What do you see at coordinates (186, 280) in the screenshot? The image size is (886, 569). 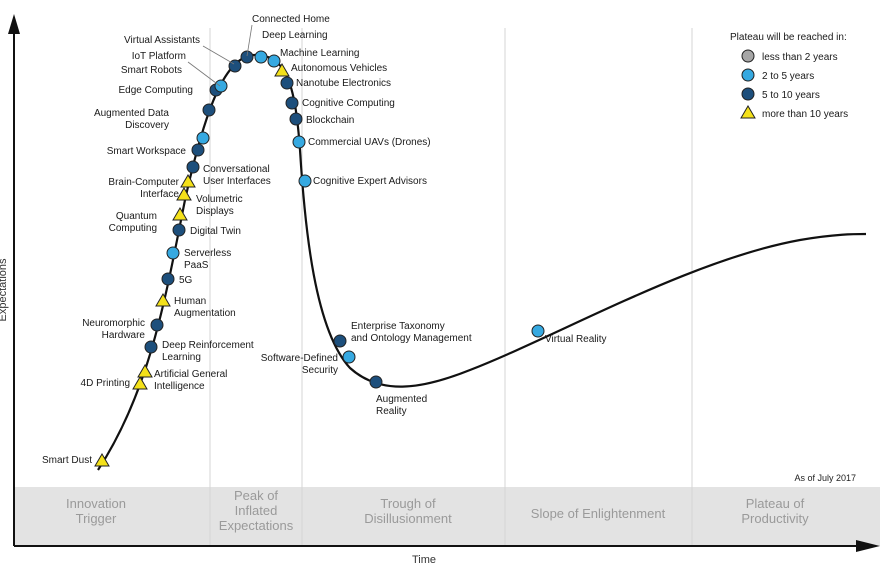 I see `label-5g: 5G` at bounding box center [186, 280].